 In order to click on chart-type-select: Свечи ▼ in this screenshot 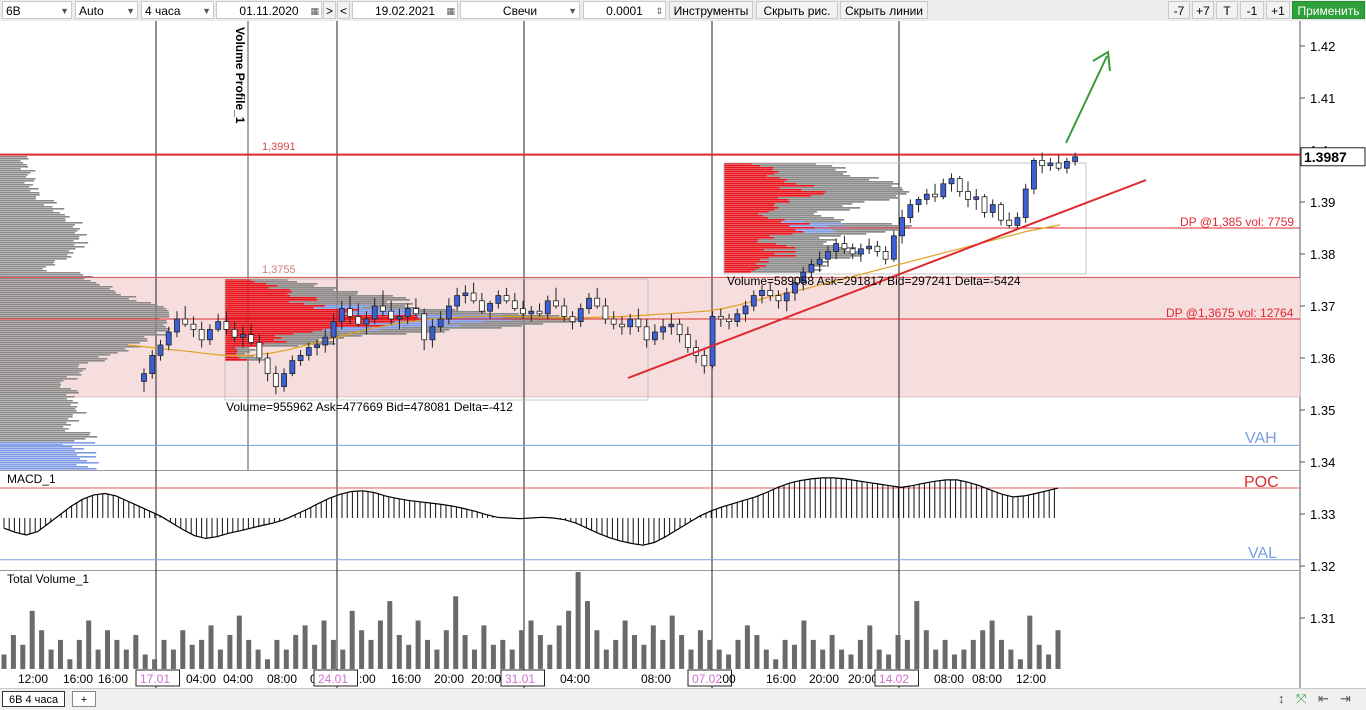, I will do `click(520, 10)`.